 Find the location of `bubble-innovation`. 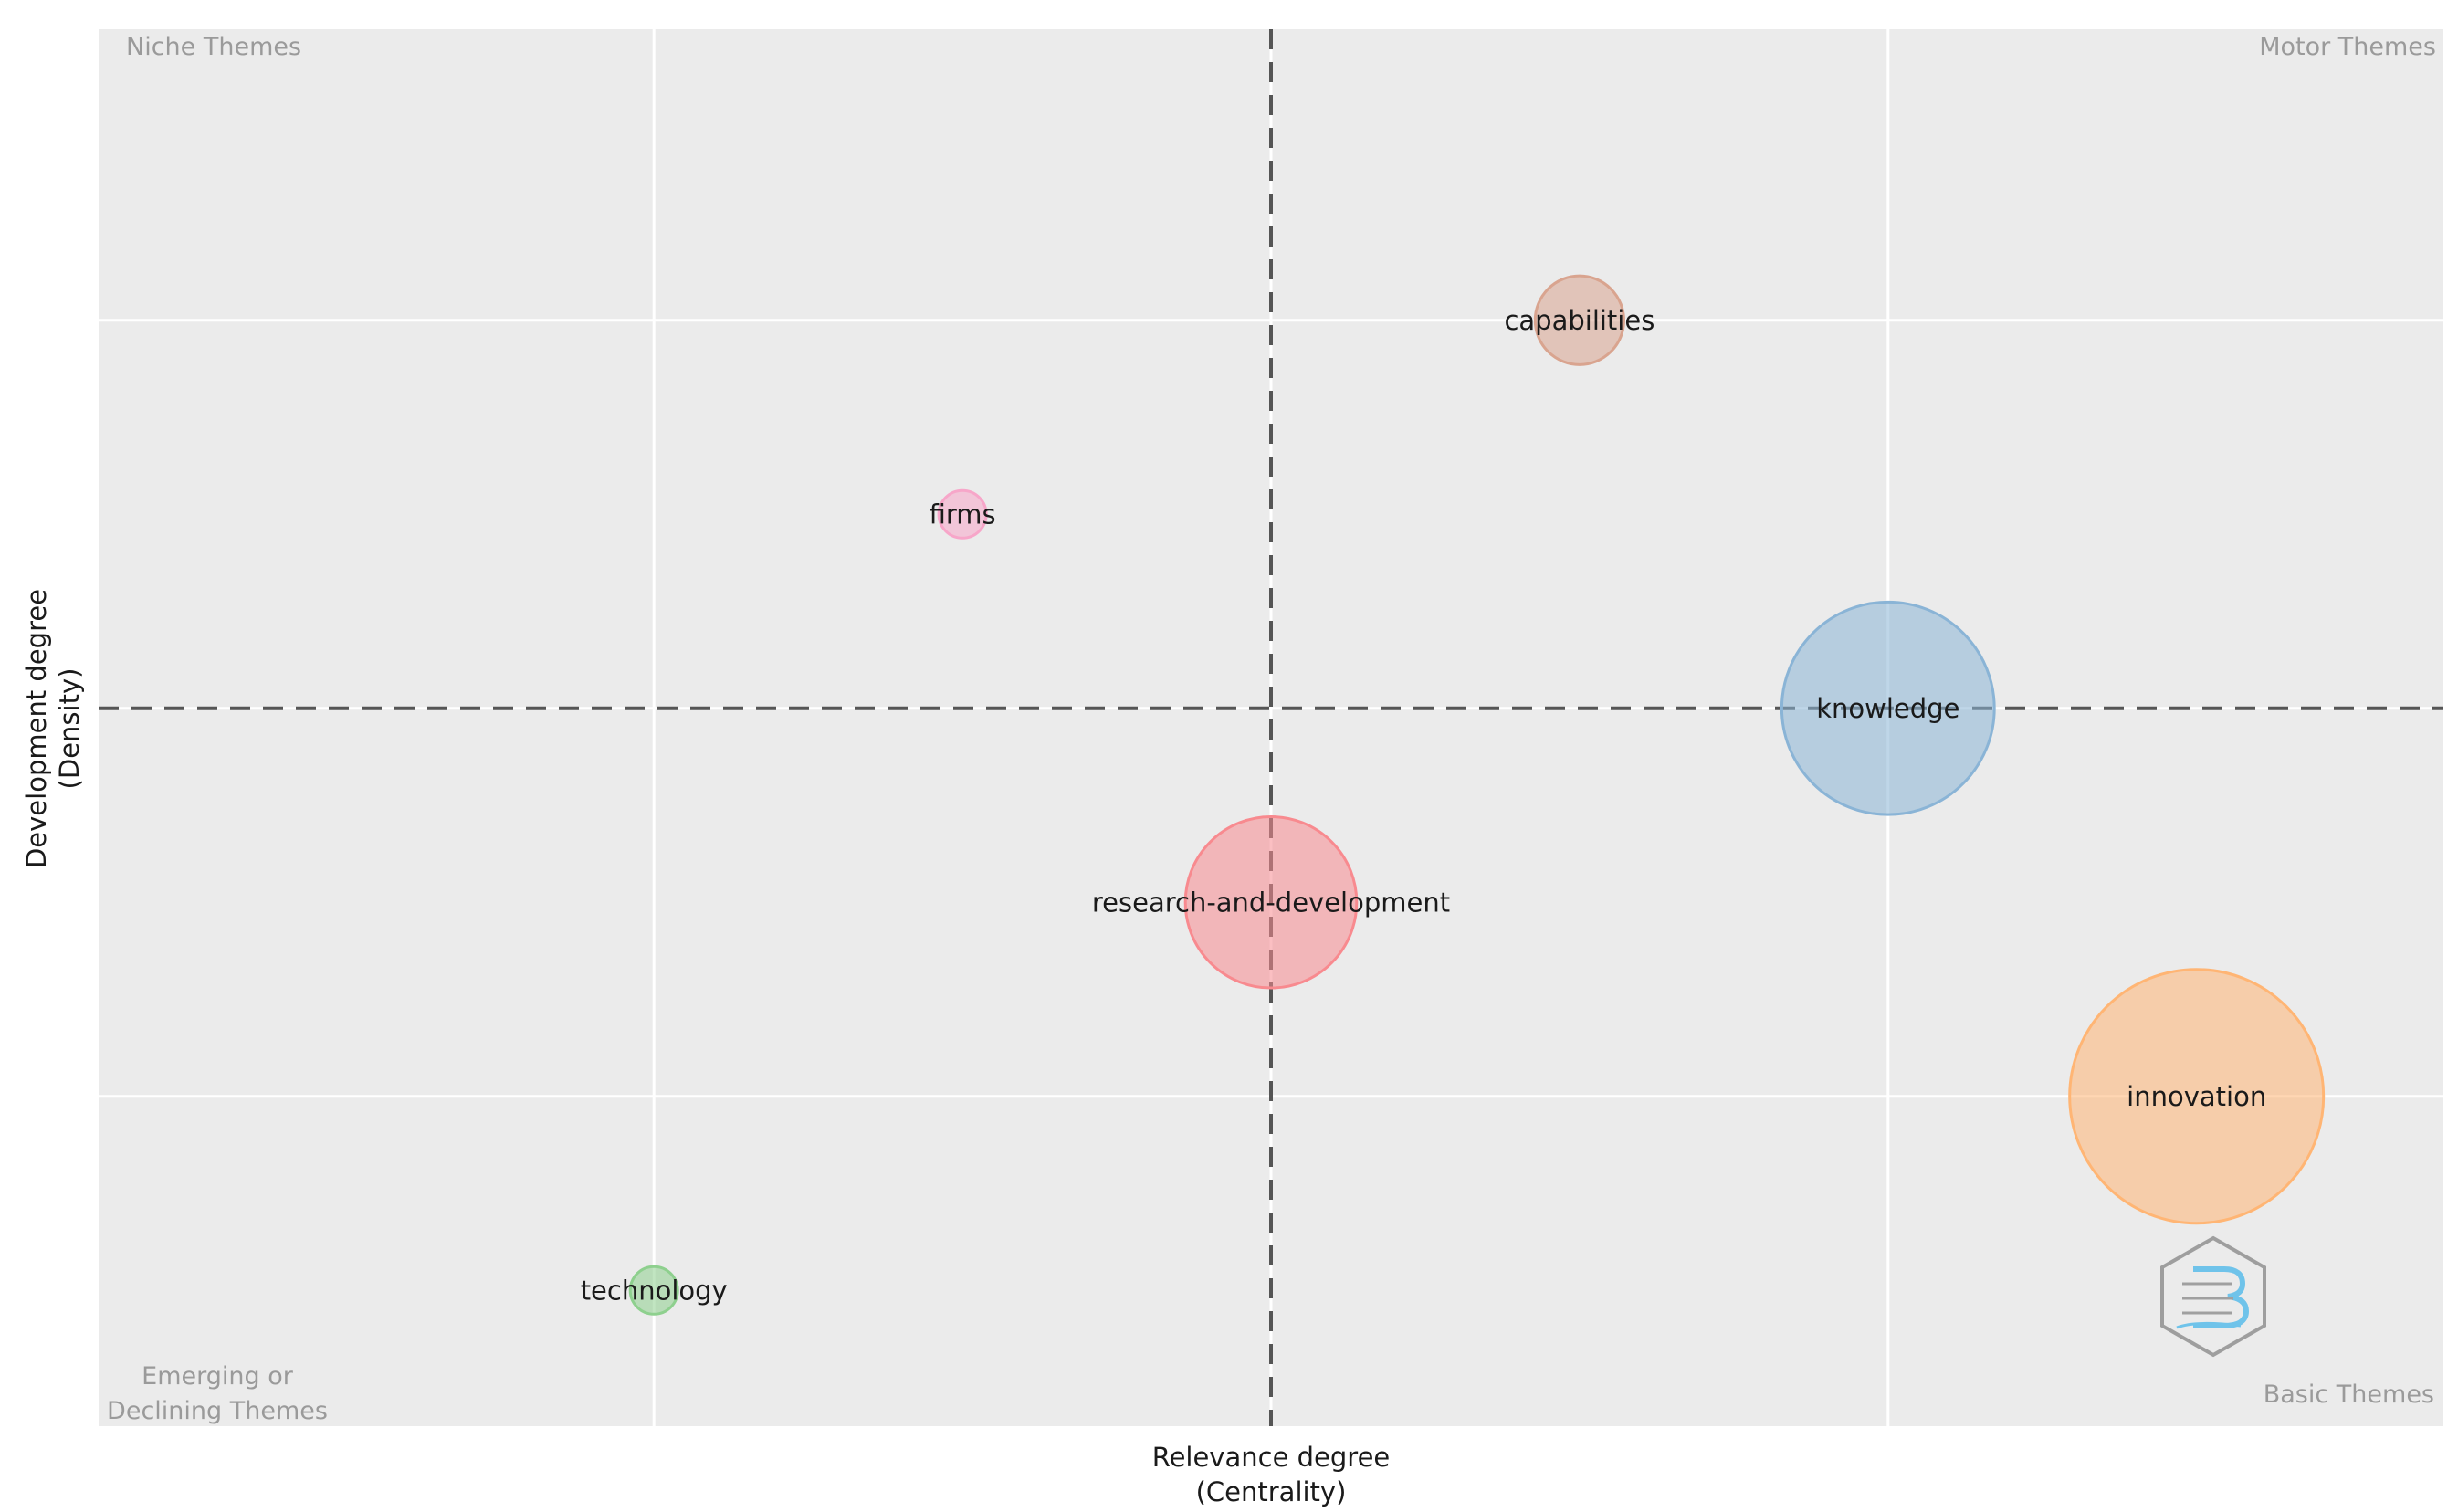

bubble-innovation is located at coordinates (2197, 1096).